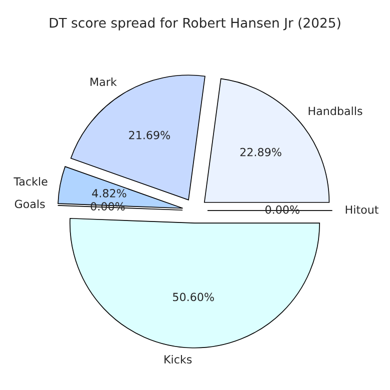 Image resolution: width=390 pixels, height=390 pixels. What do you see at coordinates (103, 81) in the screenshot?
I see `slice-label: Mark` at bounding box center [103, 81].